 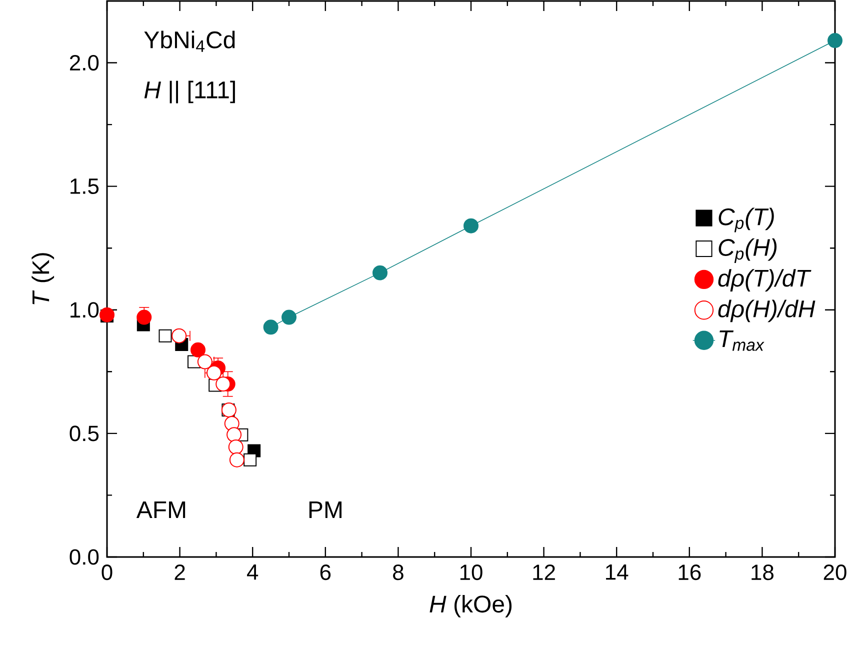 I want to click on x-tick-label: 8, so click(x=398, y=572).